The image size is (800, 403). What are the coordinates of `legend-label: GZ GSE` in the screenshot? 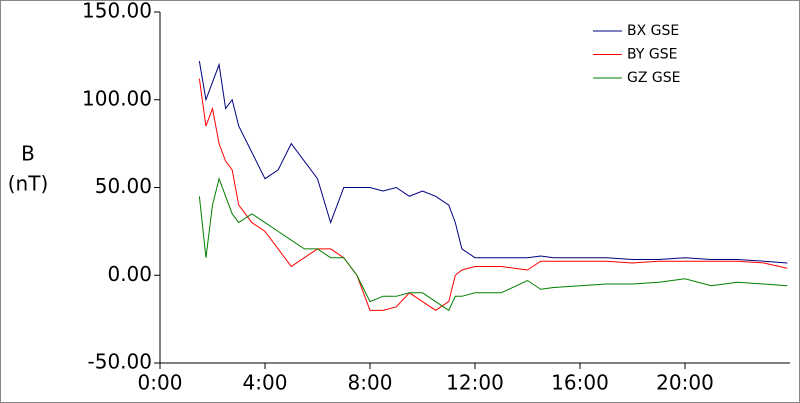 It's located at (653, 78).